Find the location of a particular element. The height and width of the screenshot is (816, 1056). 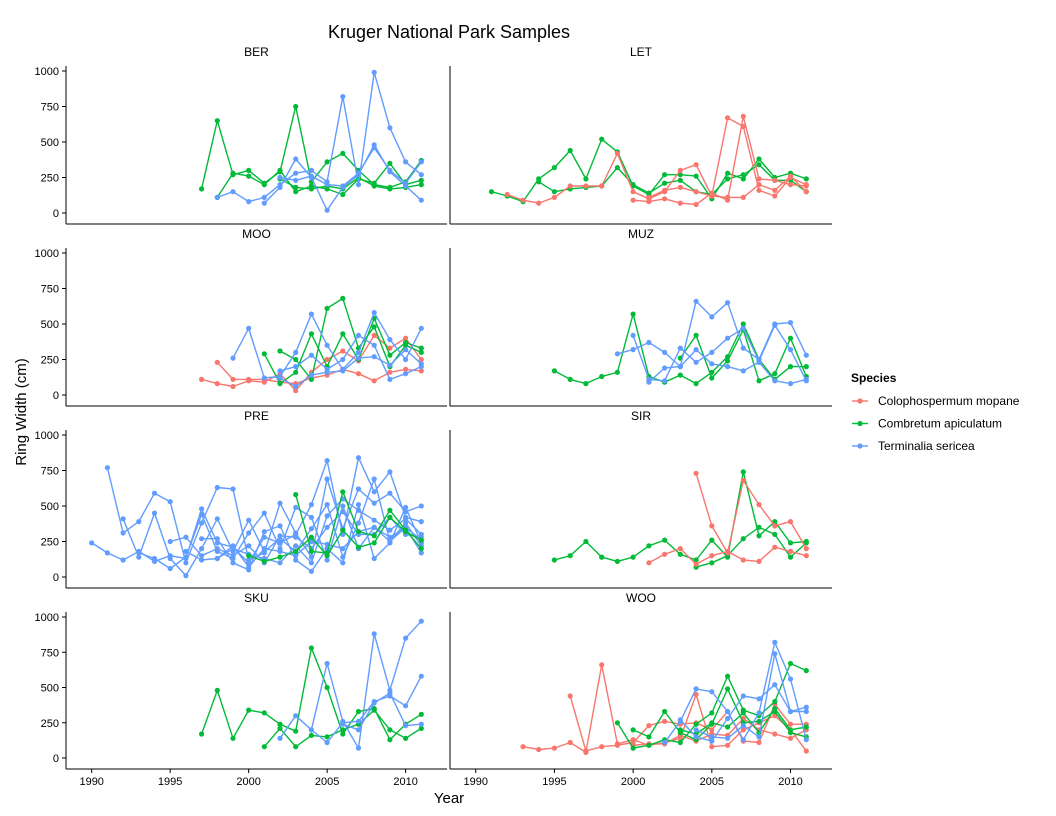

x-tick-label: 1995 is located at coordinates (554, 782).